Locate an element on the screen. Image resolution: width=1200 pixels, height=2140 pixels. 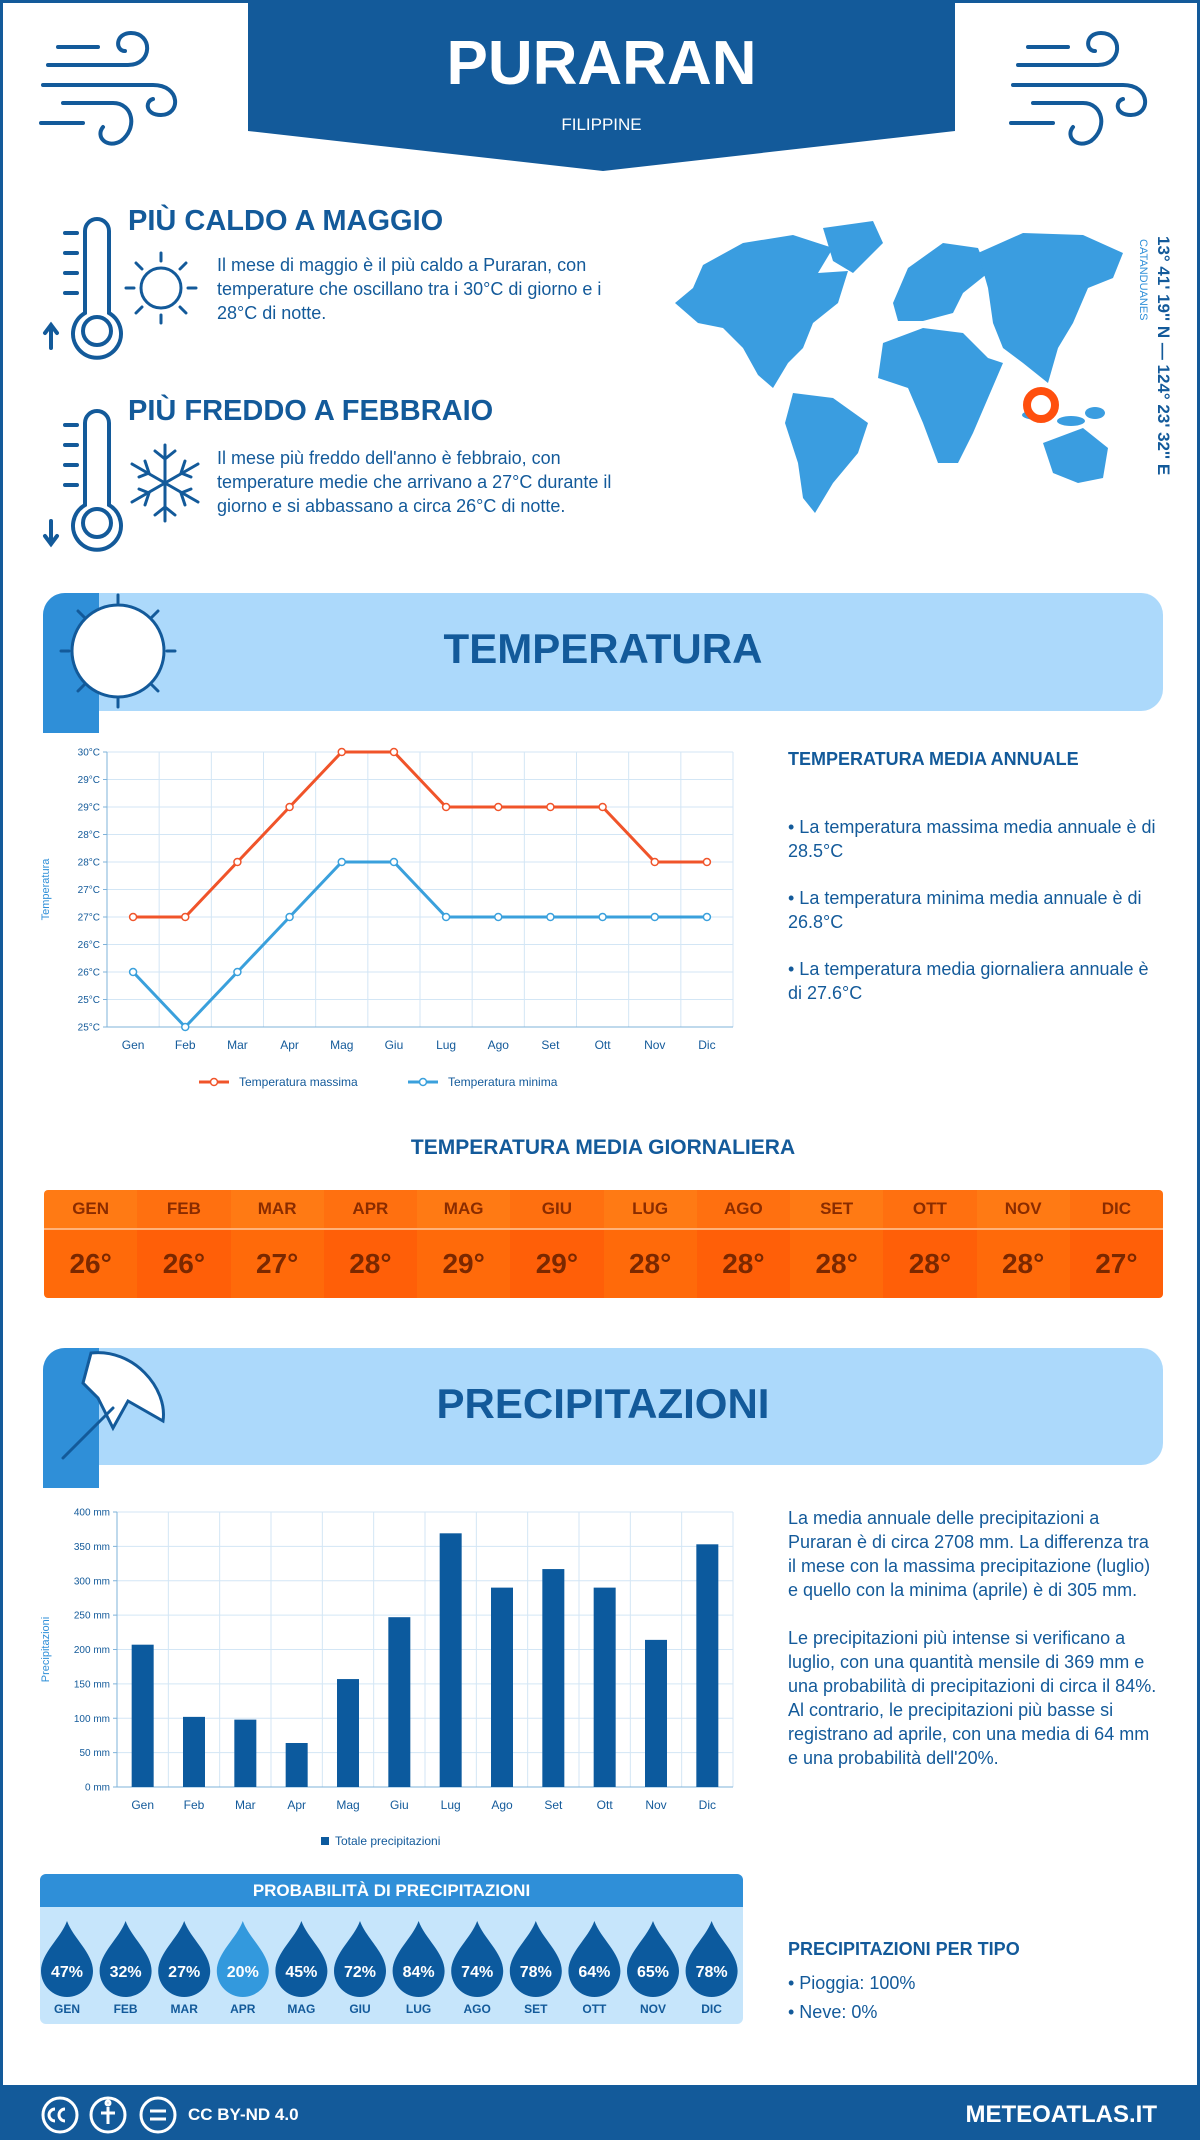
probability-label: 65% is located at coordinates (653, 1972).